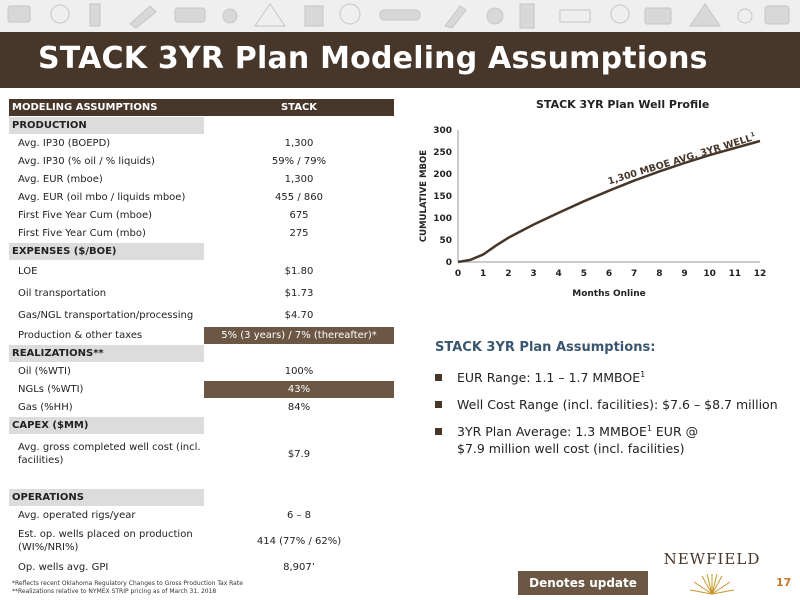 The height and width of the screenshot is (600, 800). I want to click on row-value: 275, so click(299, 233).